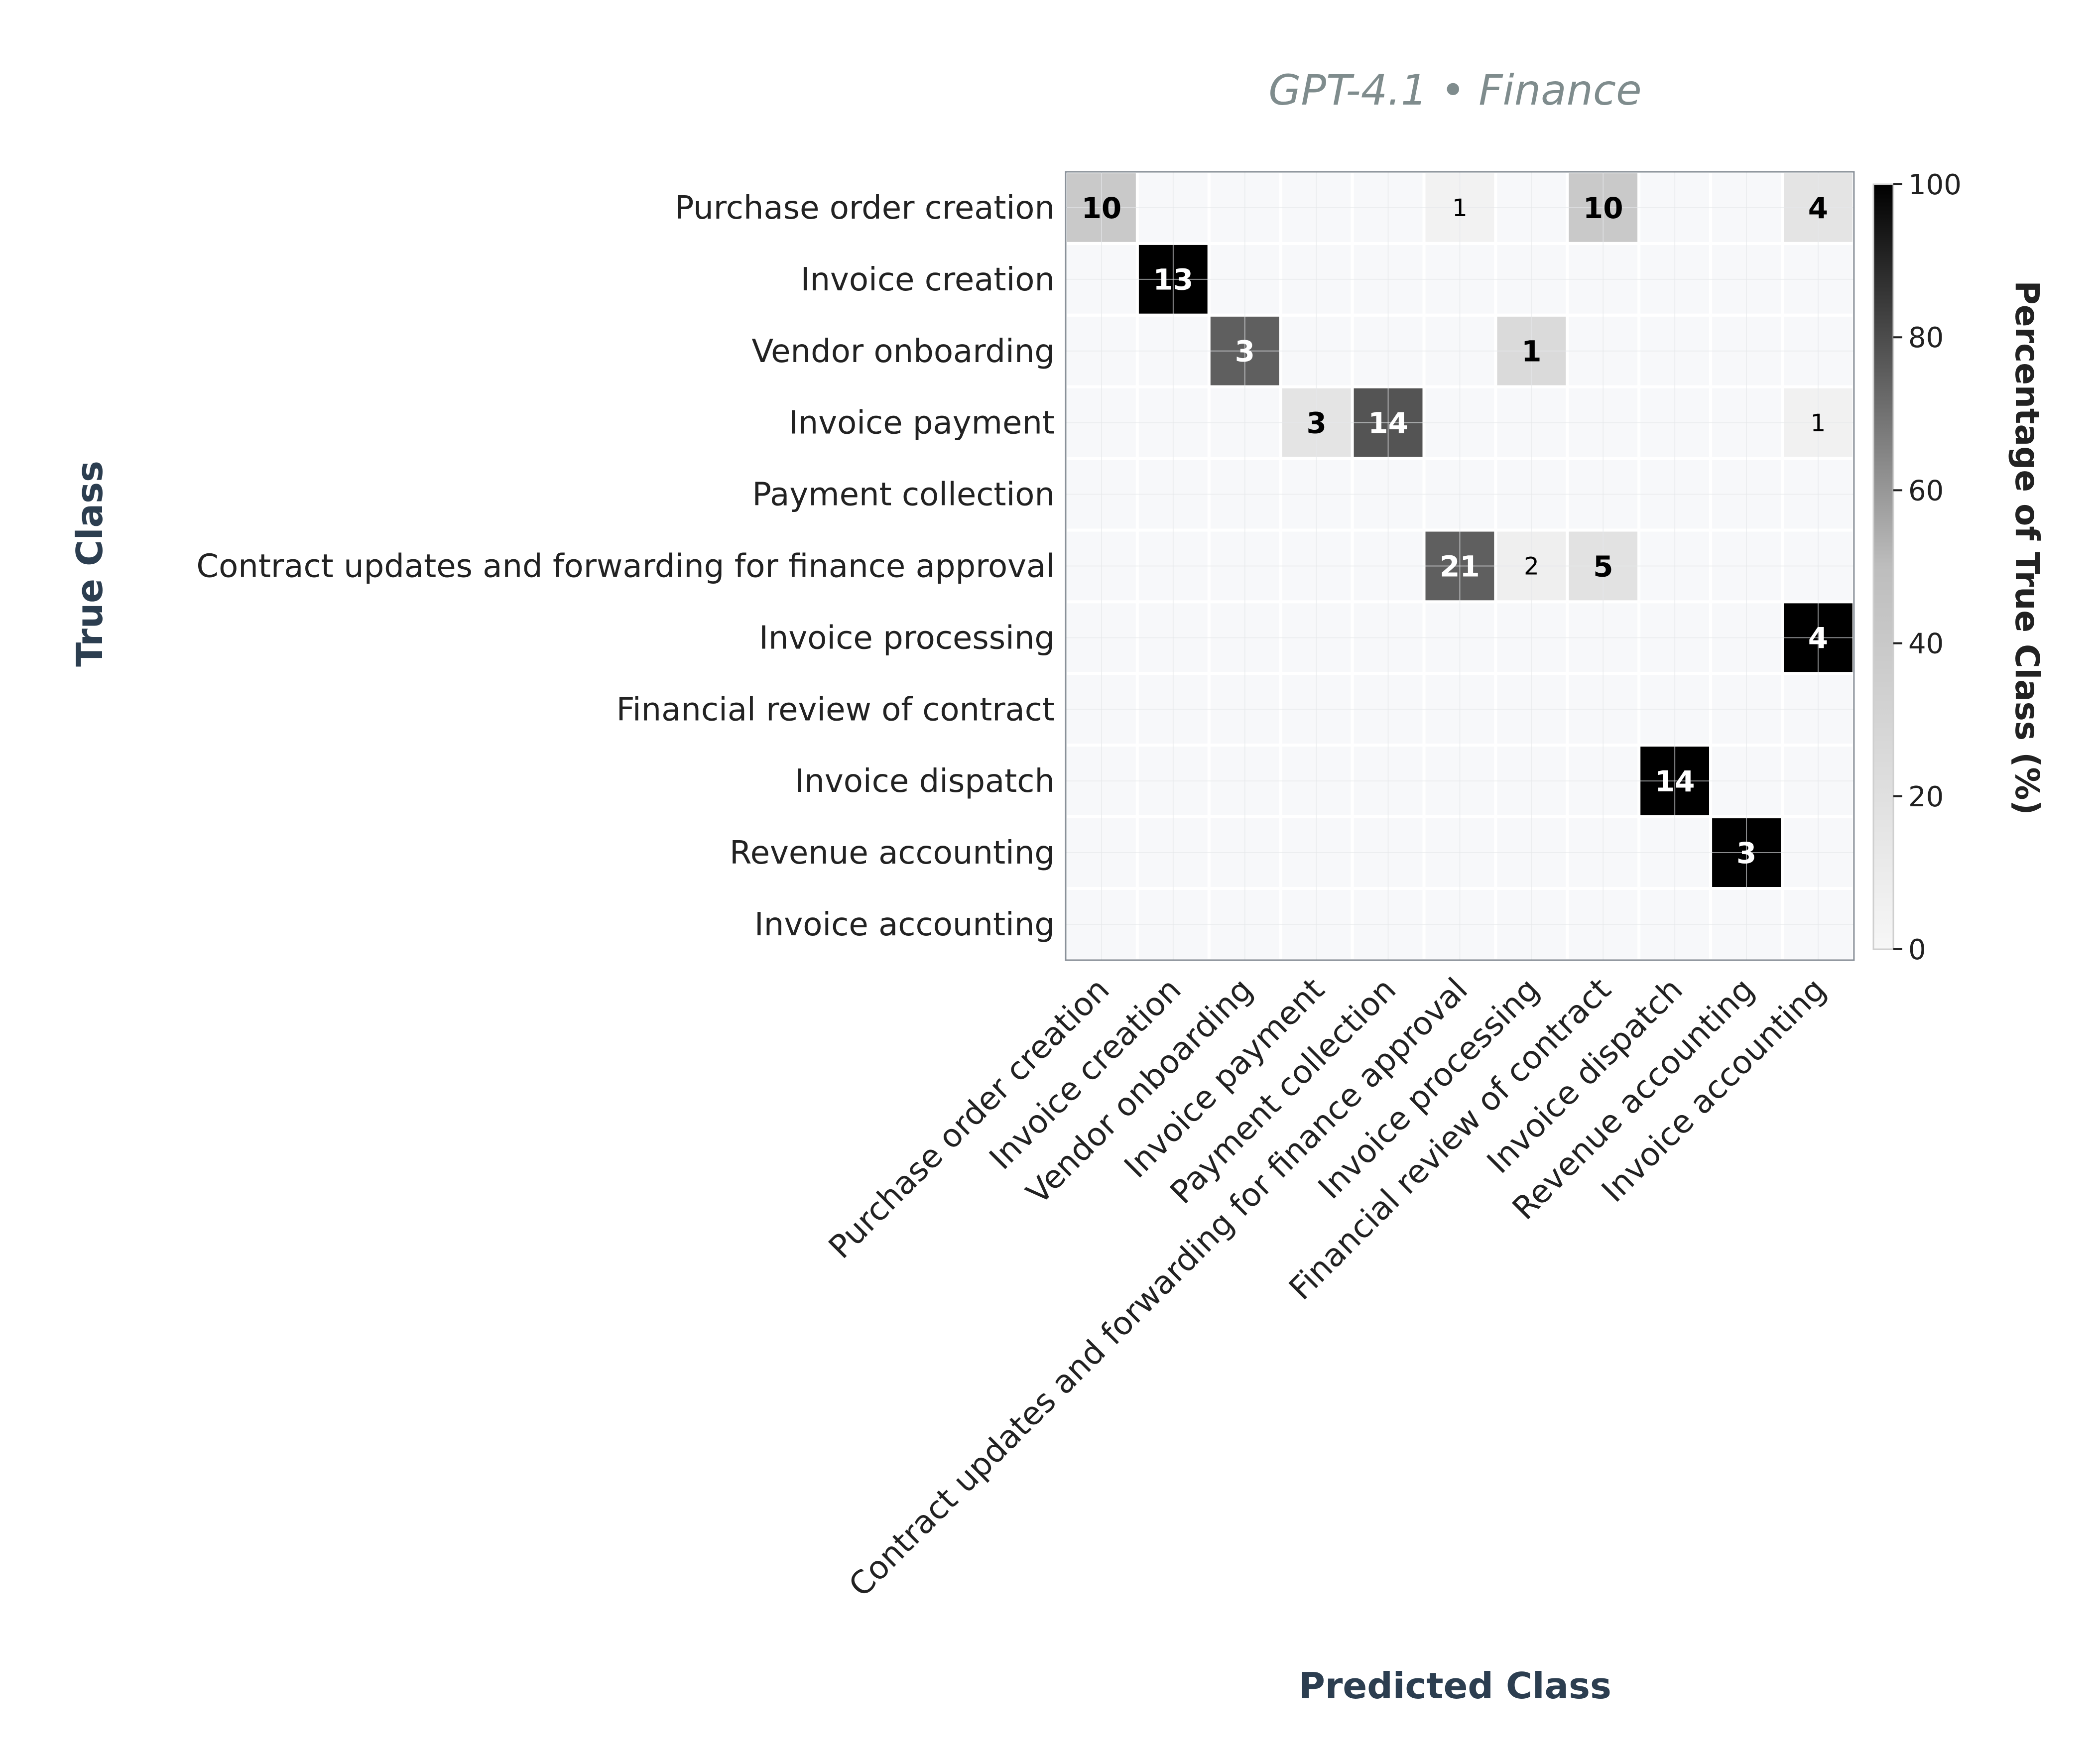 Image resolution: width=2099 pixels, height=1764 pixels. I want to click on y-axis-title: True Class, so click(90, 564).